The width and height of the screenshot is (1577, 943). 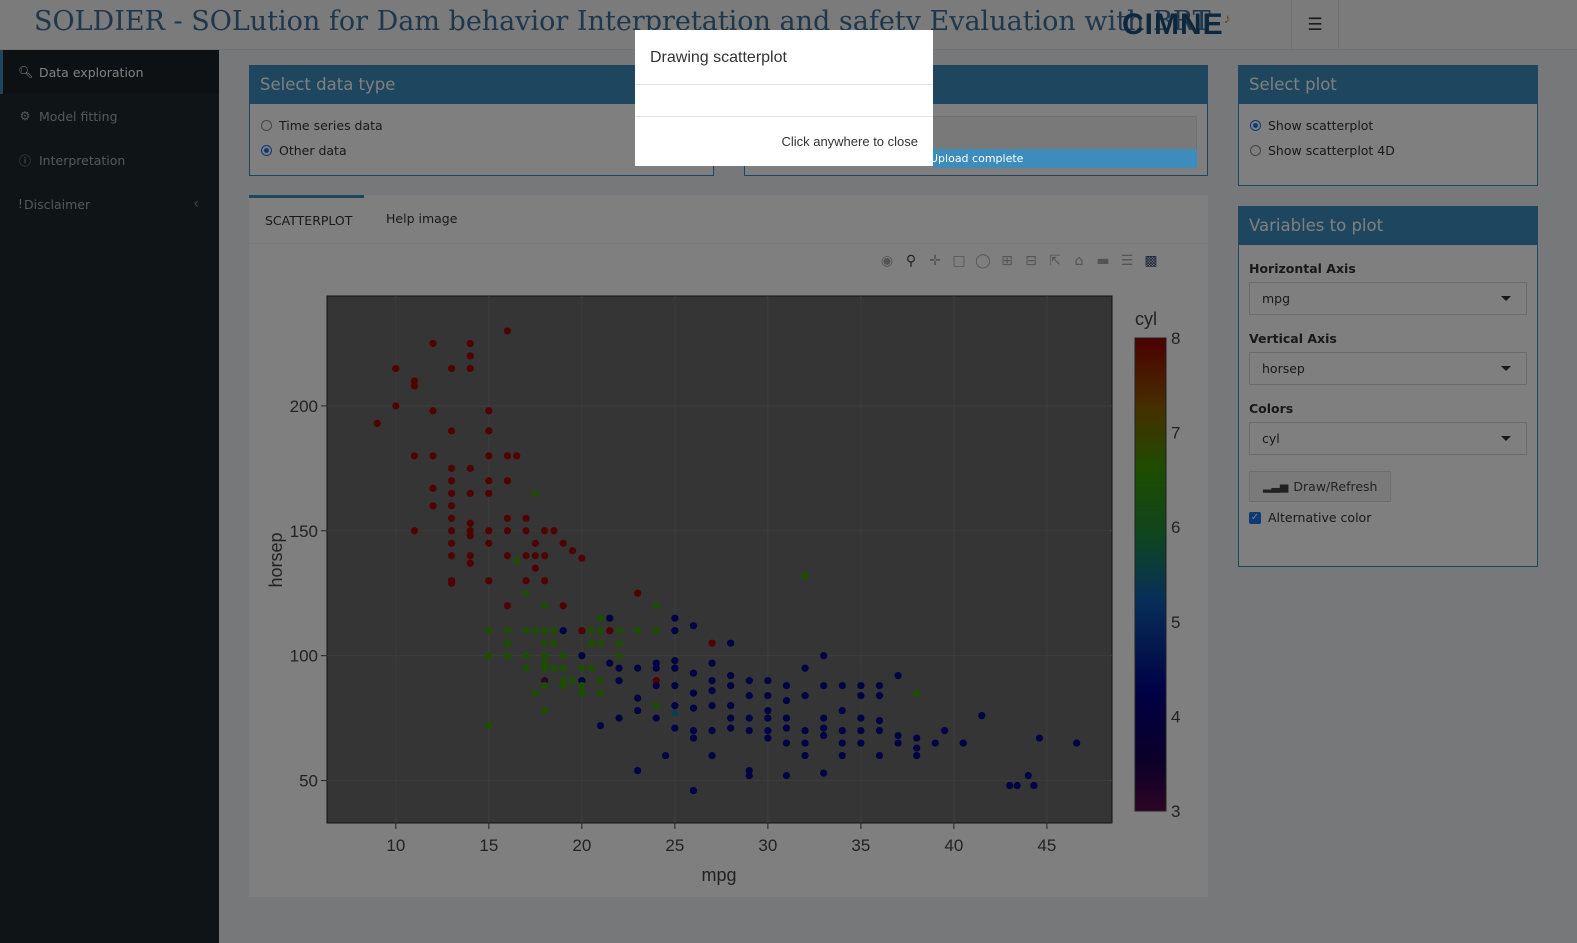 I want to click on modal-body, so click(x=784, y=101).